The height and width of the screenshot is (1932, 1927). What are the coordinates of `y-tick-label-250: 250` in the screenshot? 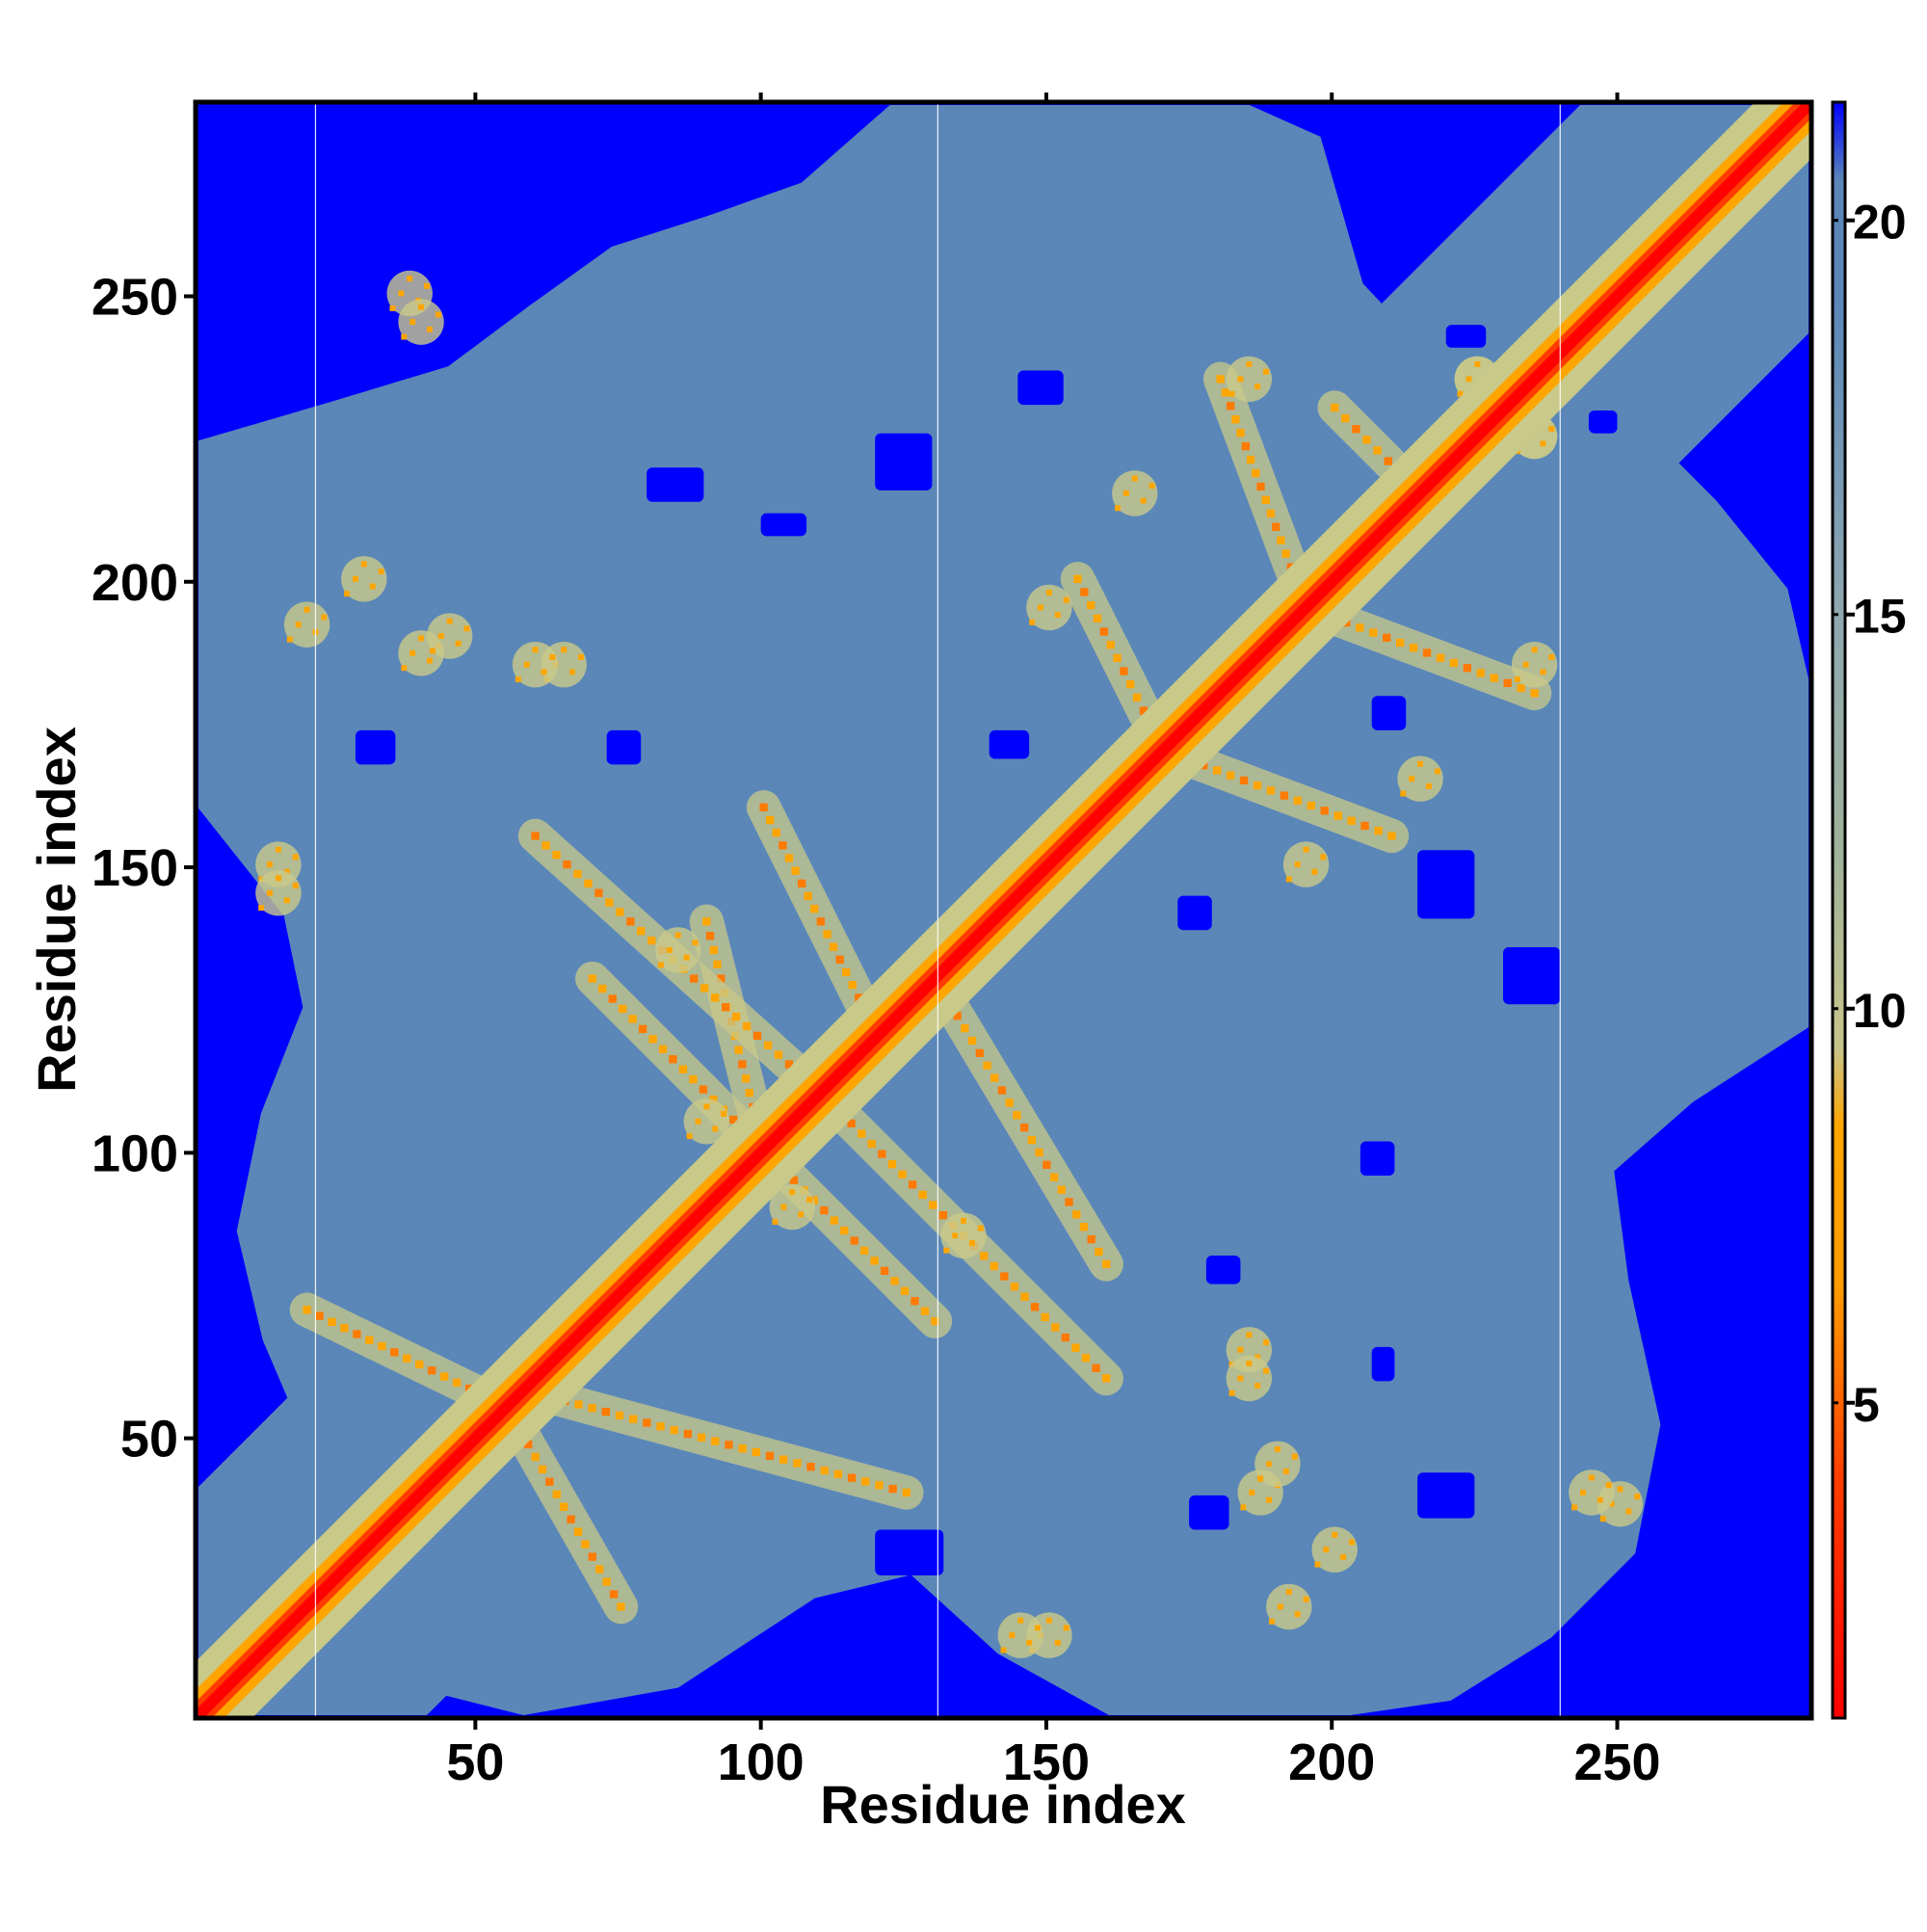 It's located at (135, 297).